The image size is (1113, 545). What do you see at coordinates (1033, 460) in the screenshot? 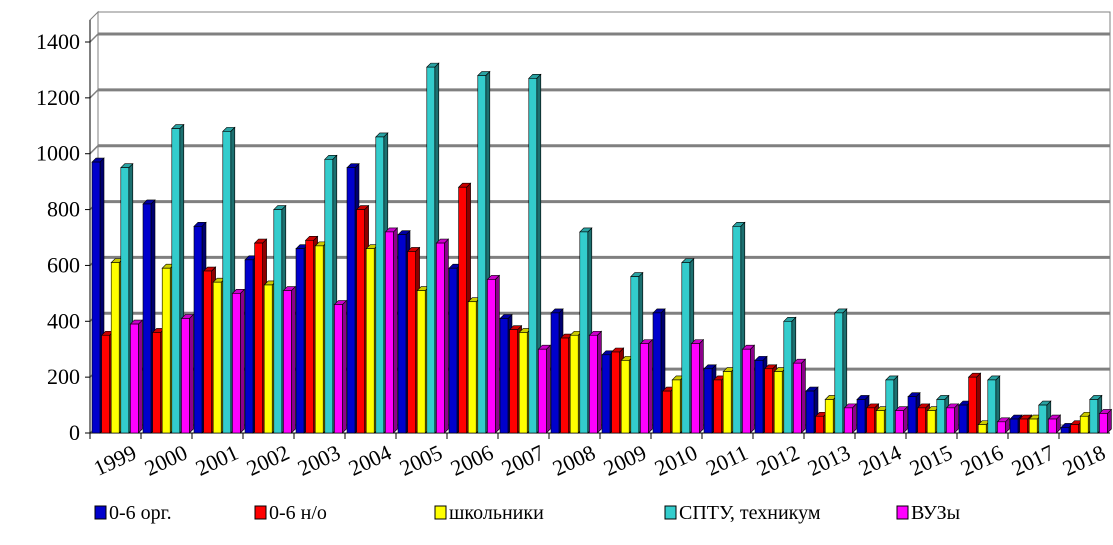
I see `x-tick-label: 2017` at bounding box center [1033, 460].